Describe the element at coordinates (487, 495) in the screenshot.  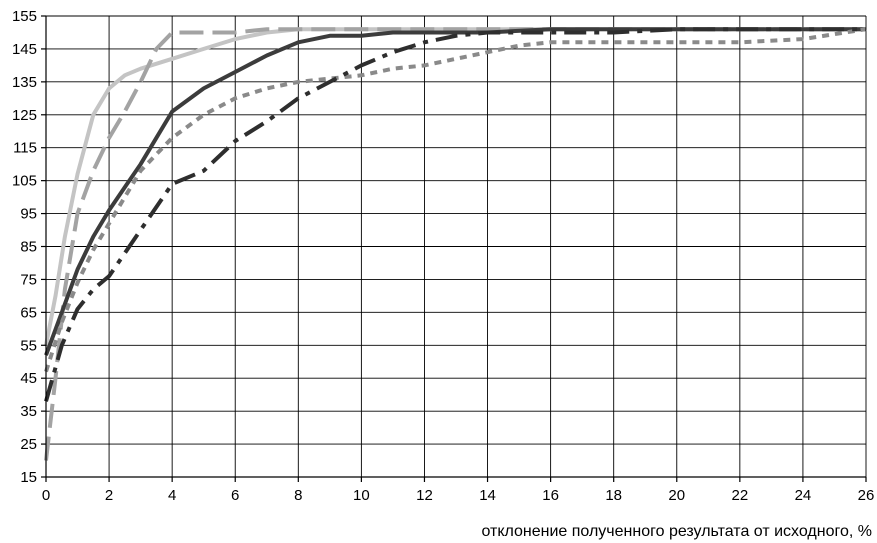
I see `x-tick-label: 14` at that location.